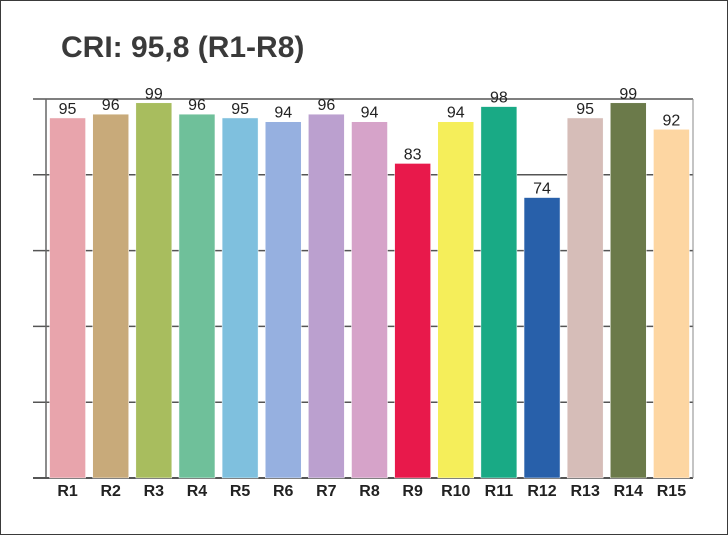  I want to click on x-tick-label: R8, so click(369, 491).